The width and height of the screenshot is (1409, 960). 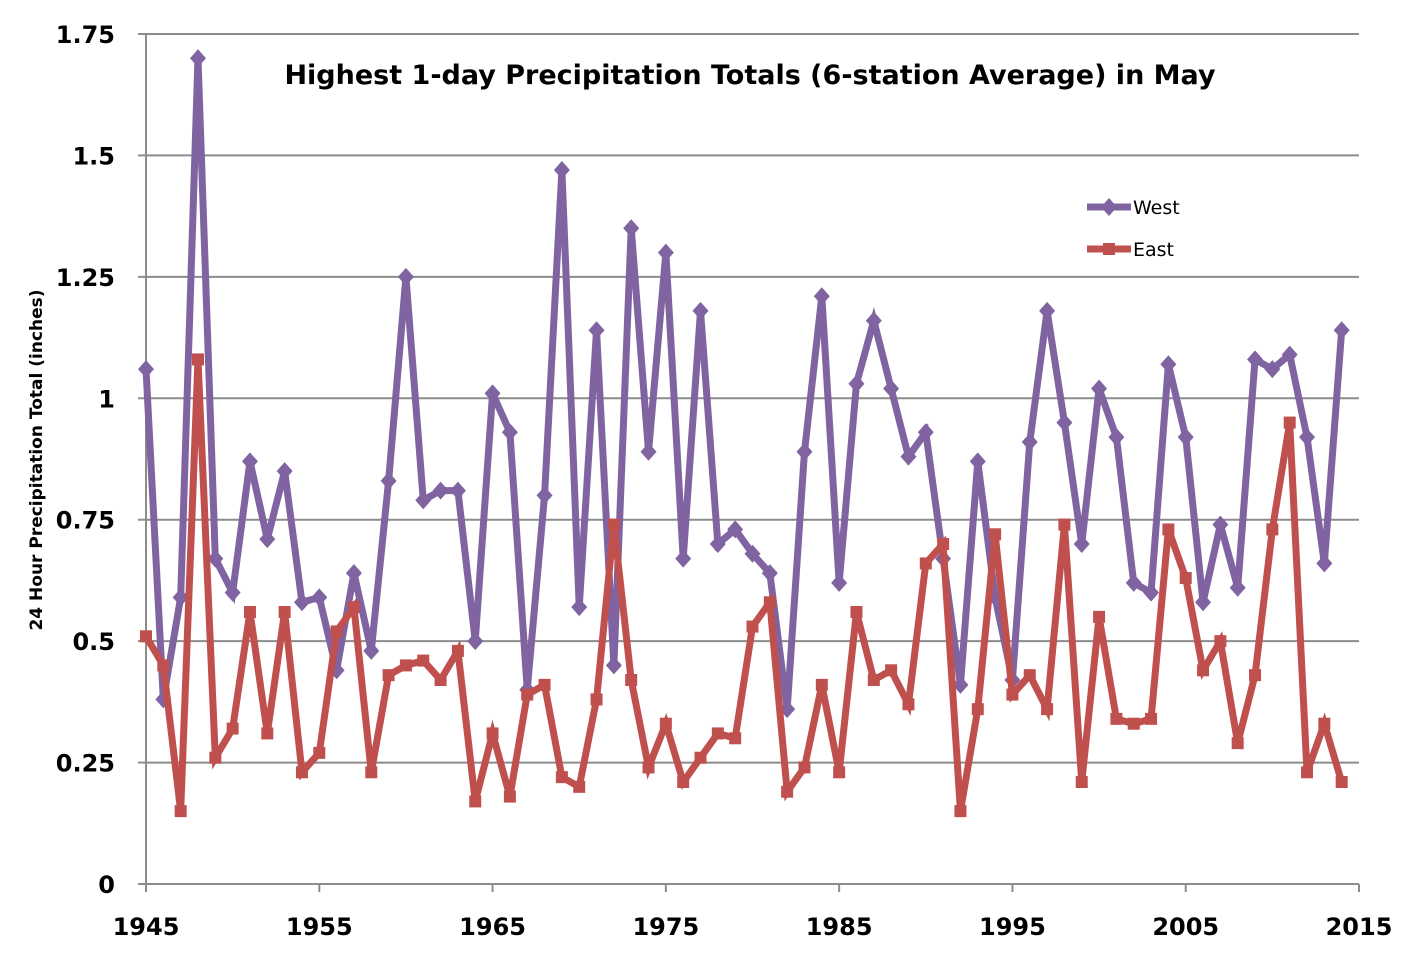 What do you see at coordinates (1109, 249) in the screenshot?
I see `legend-marker-square-icon` at bounding box center [1109, 249].